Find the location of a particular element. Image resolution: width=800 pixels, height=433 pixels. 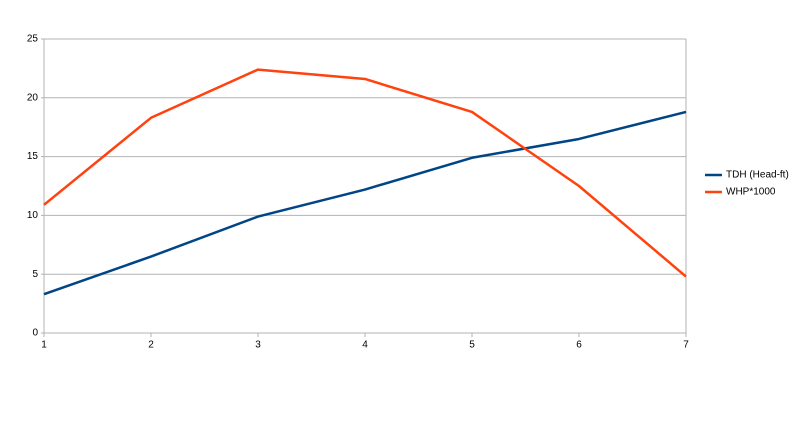

x-tick-label: 7 is located at coordinates (686, 345).